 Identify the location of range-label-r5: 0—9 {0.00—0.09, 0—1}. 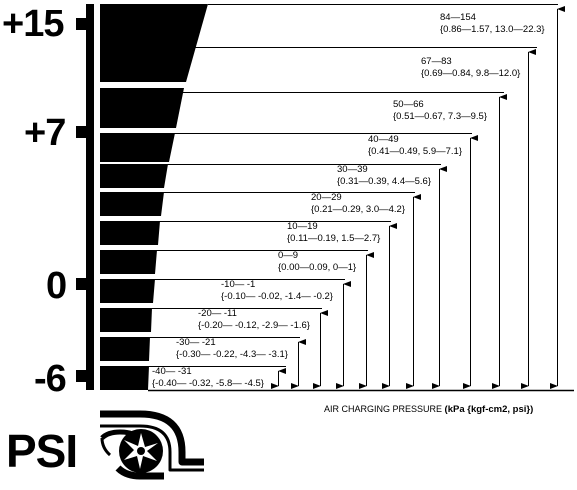
(317, 262).